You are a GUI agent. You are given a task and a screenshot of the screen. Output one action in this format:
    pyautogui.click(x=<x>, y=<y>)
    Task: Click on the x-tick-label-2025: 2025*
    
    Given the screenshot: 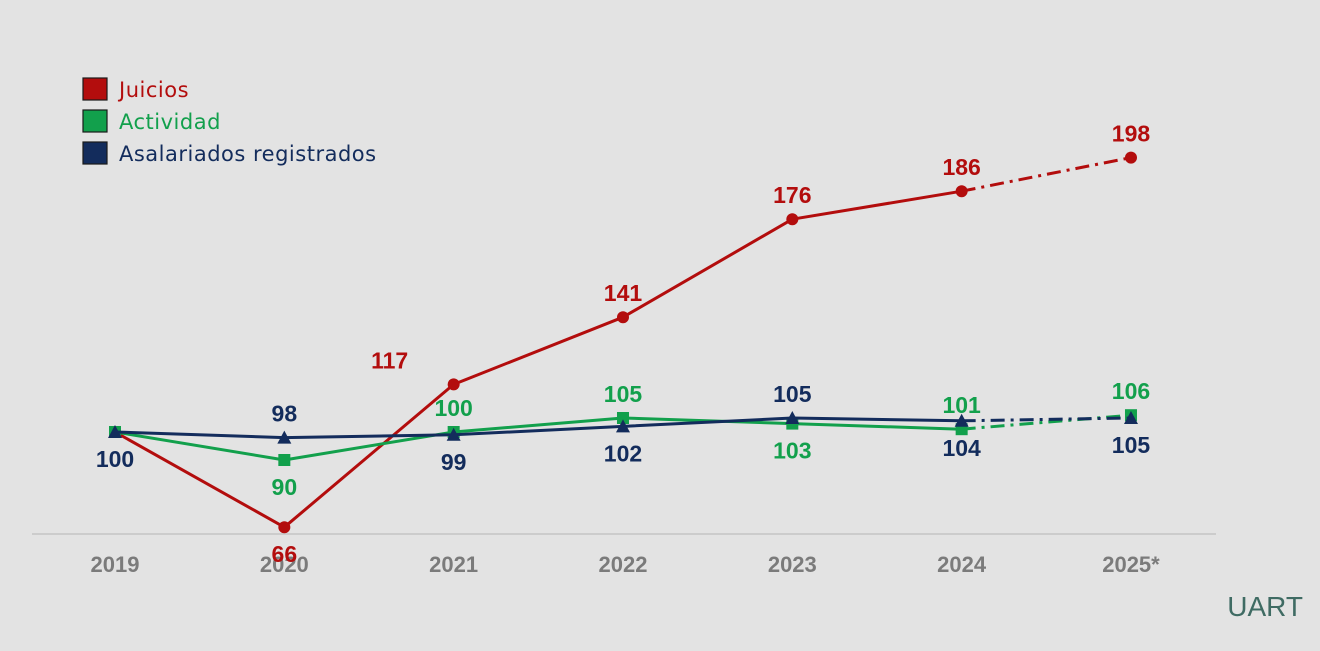 What is the action you would take?
    pyautogui.click(x=1131, y=564)
    